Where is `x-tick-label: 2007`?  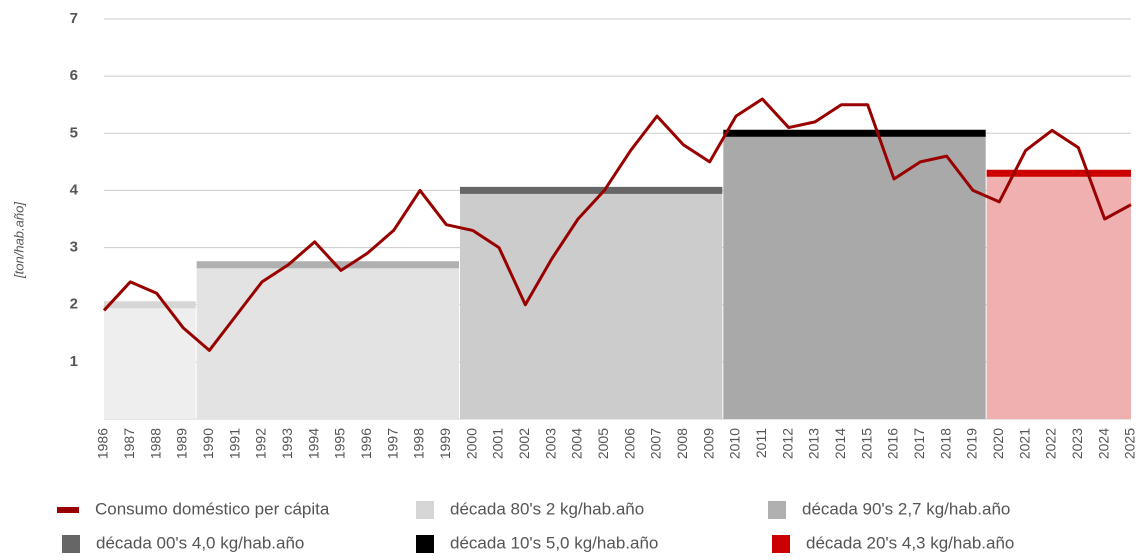
x-tick-label: 2007 is located at coordinates (656, 443).